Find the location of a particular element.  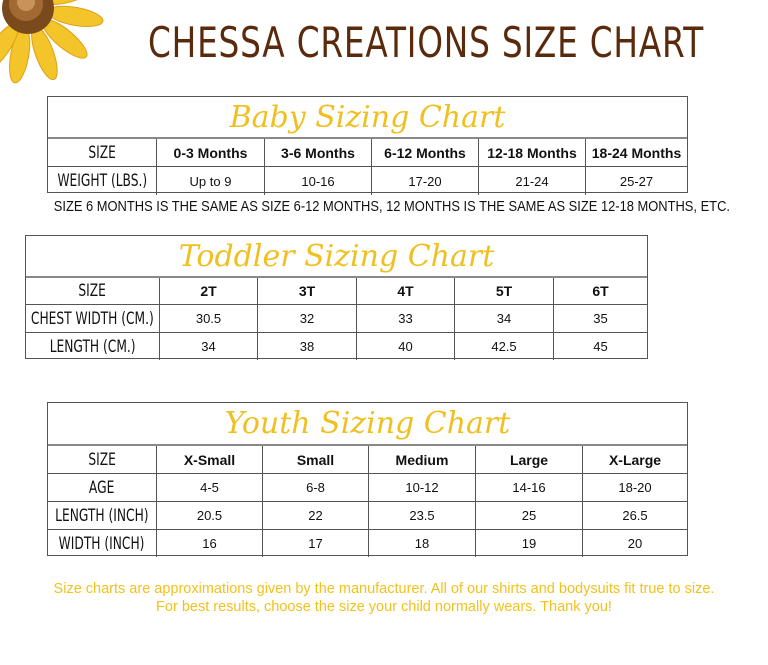

cell-text: 0-3 Months is located at coordinates (210, 152).